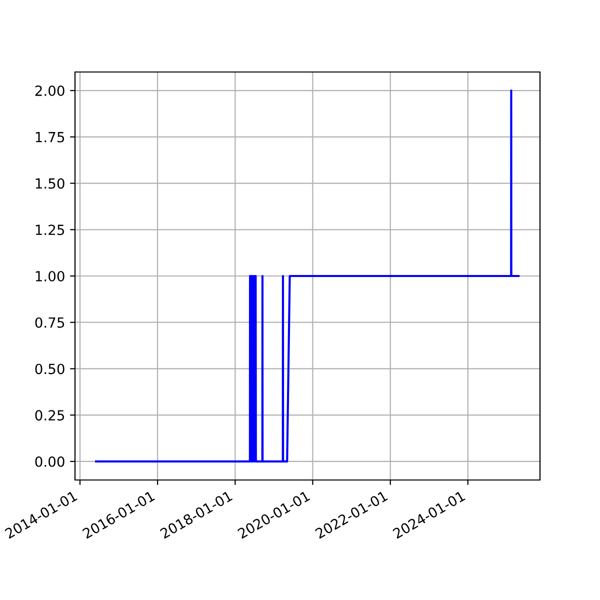 This screenshot has height=600, width=600. Describe the element at coordinates (50, 230) in the screenshot. I see `y-tick-label: 1.25` at that location.